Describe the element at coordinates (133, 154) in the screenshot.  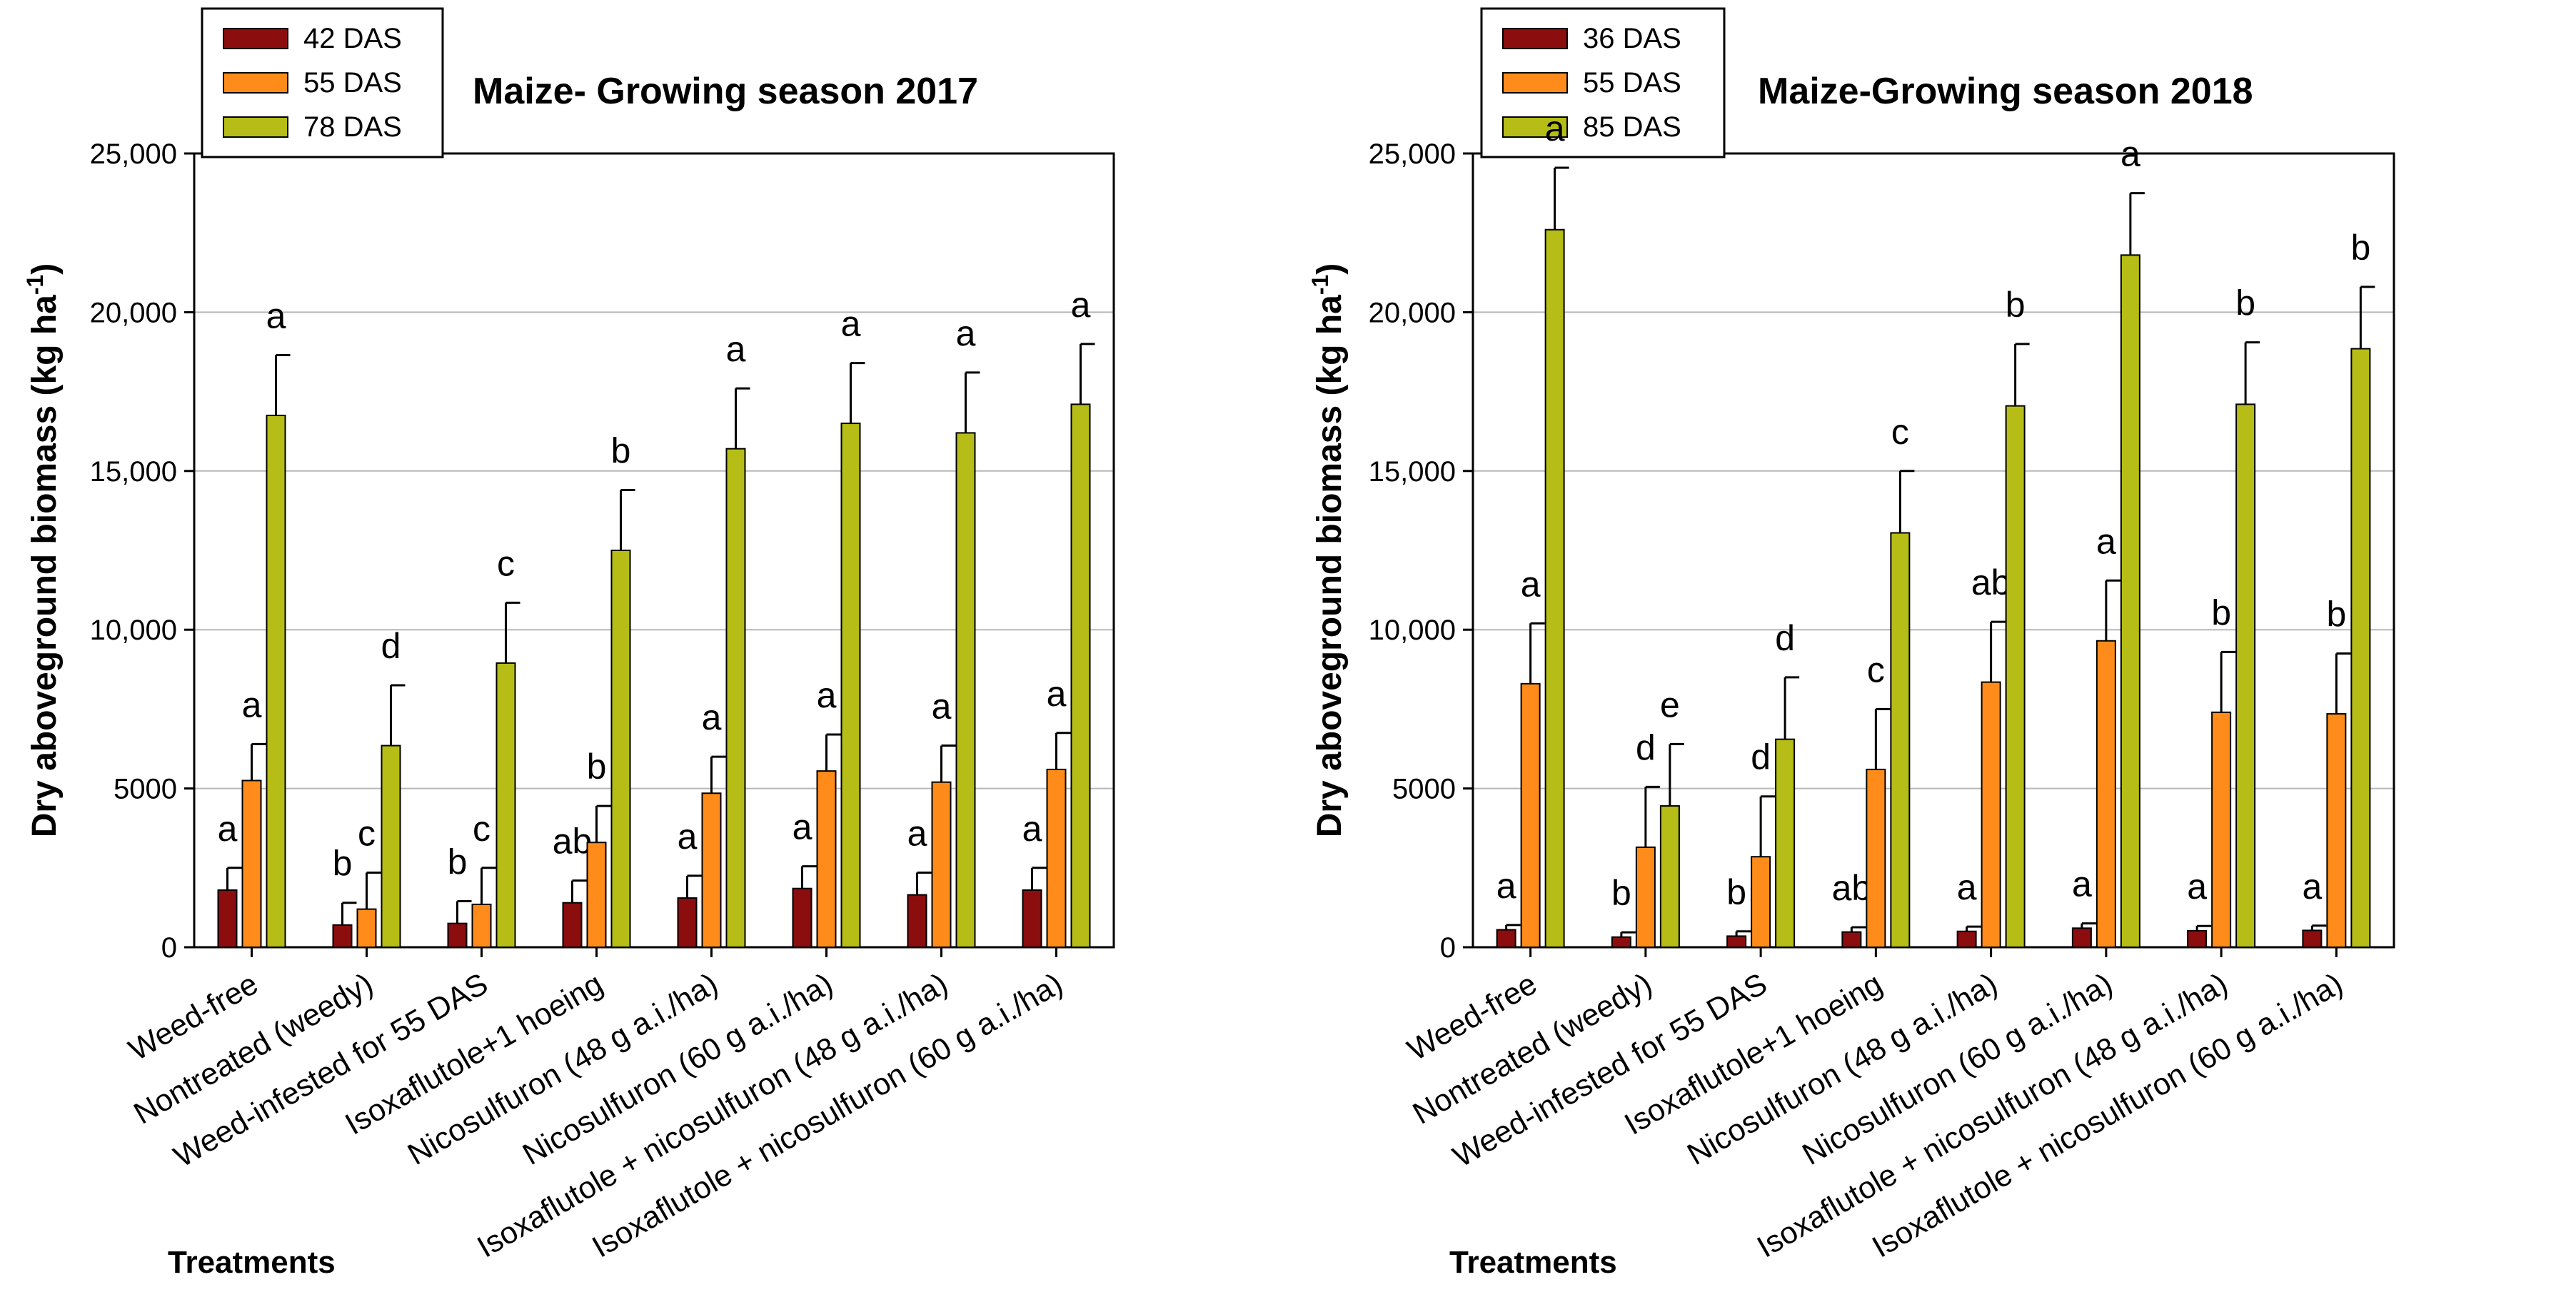
I see `y-tick-label: 25,000` at that location.